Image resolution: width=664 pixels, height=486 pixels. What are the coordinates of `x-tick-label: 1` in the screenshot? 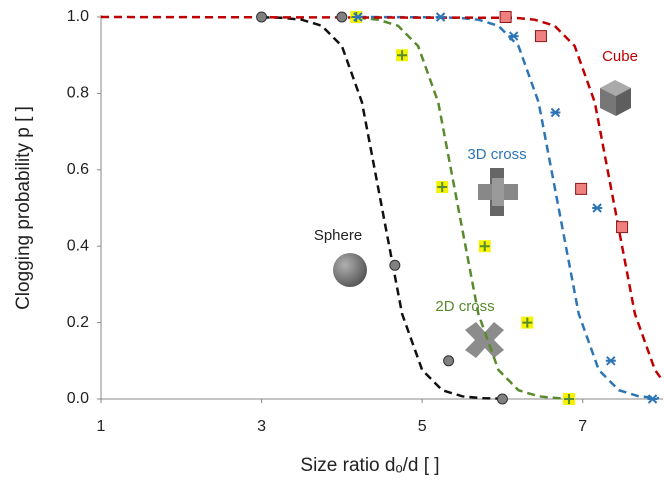 It's located at (101, 426).